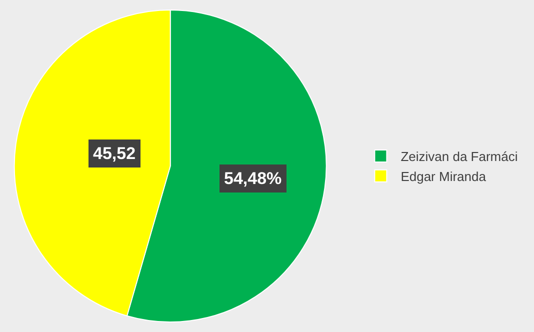  Describe the element at coordinates (443, 176) in the screenshot. I see `legend-label: Edgar Miranda` at that location.